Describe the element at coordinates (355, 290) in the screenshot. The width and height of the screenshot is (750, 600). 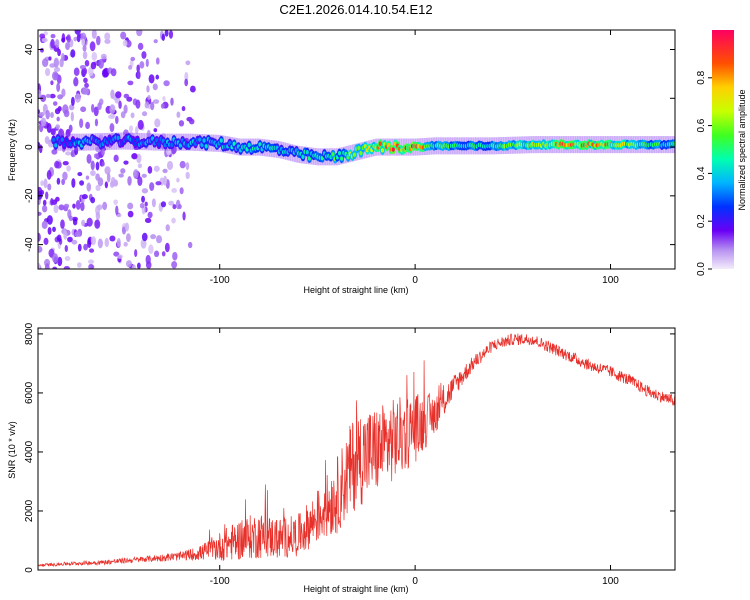
I see `heatmap-x-axis-title: Height of straight line (km)` at that location.